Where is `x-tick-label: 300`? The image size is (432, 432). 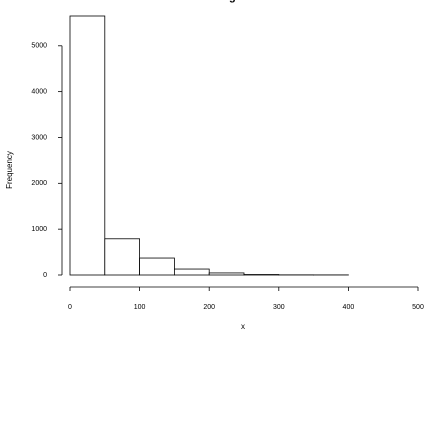 x-tick-label: 300 is located at coordinates (279, 307).